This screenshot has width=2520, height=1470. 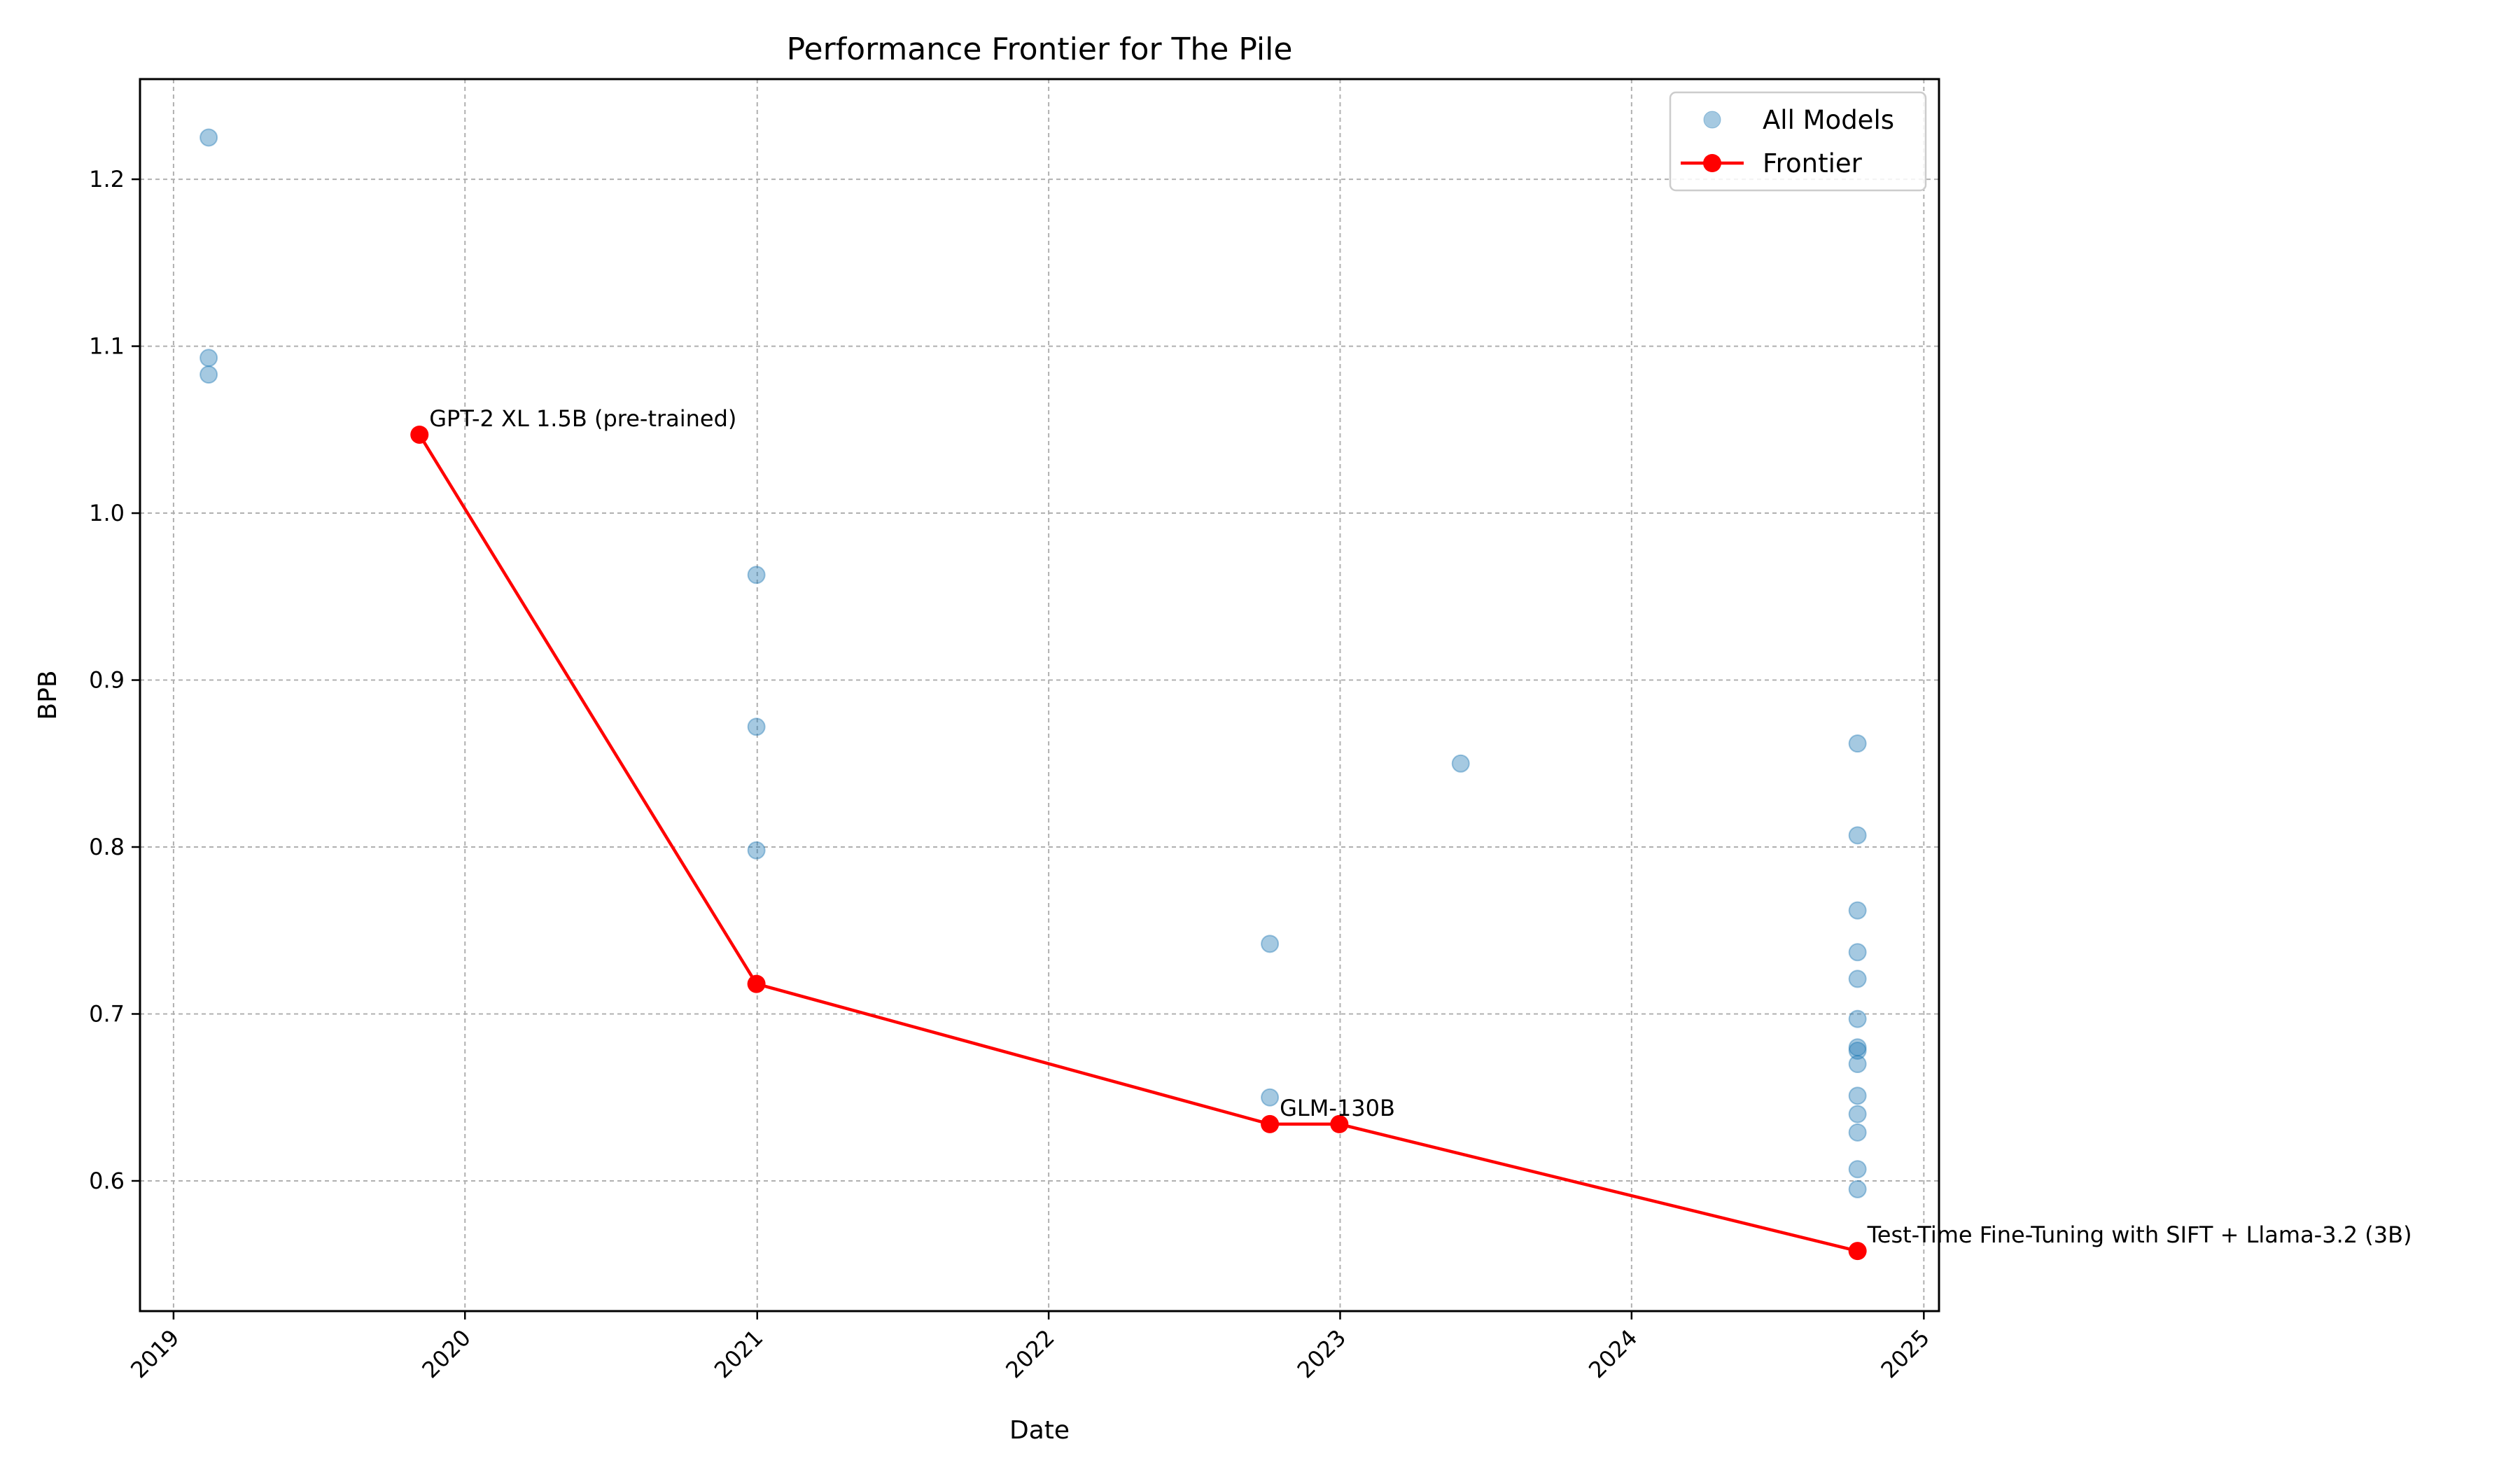 I want to click on y-tick-label: 0.8, so click(x=107, y=847).